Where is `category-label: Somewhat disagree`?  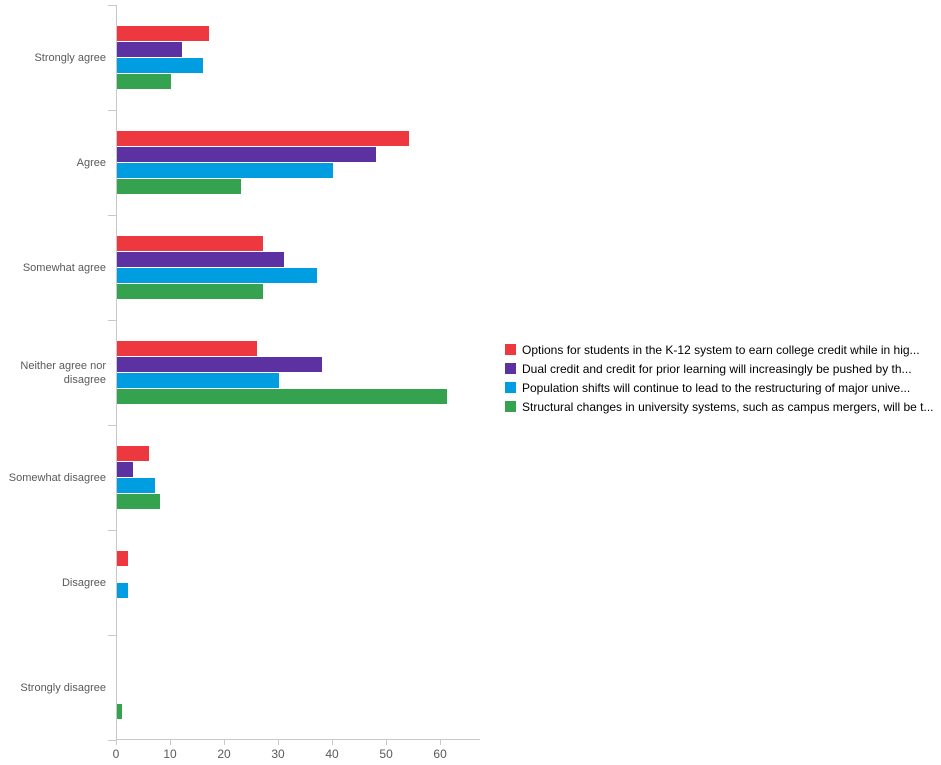
category-label: Somewhat disagree is located at coordinates (57, 477).